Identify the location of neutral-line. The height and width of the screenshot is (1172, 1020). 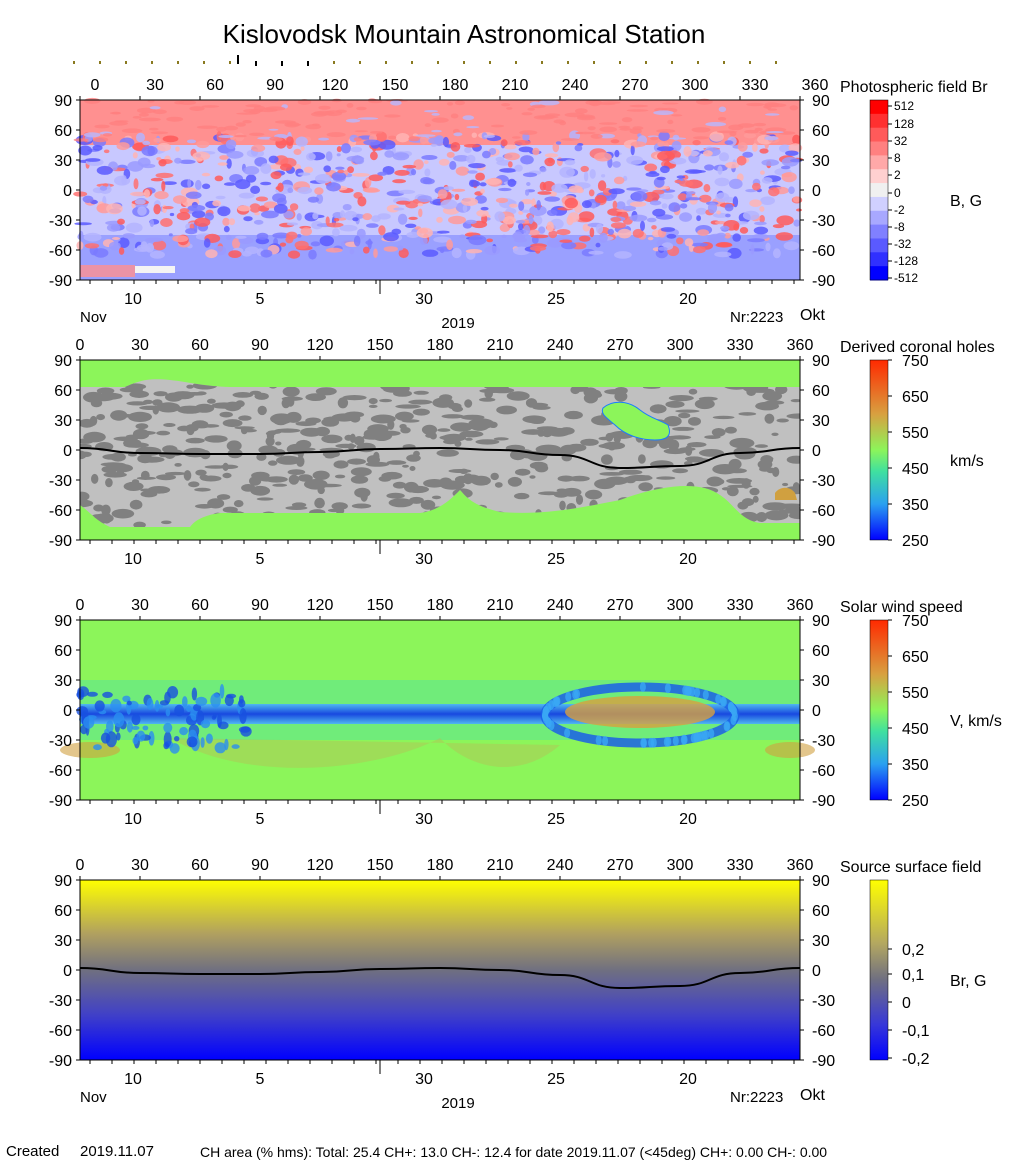
(440, 978).